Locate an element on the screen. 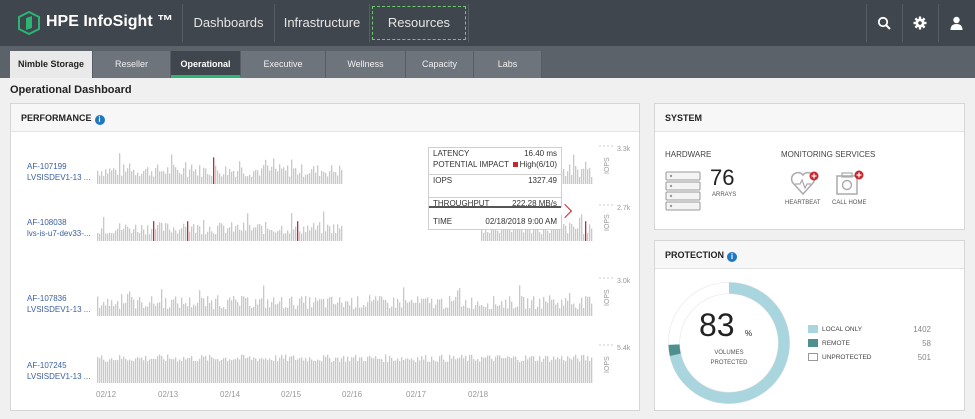 This screenshot has height=419, width=975. tab-nimble-storage: Nimble Storage is located at coordinates (51, 64).